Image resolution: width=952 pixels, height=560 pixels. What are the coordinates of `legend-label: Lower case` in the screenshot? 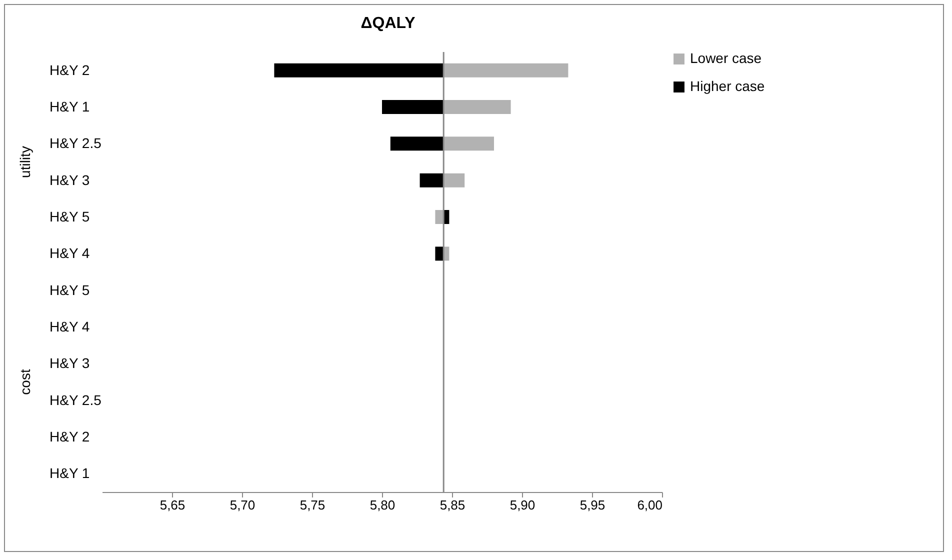 It's located at (726, 58).